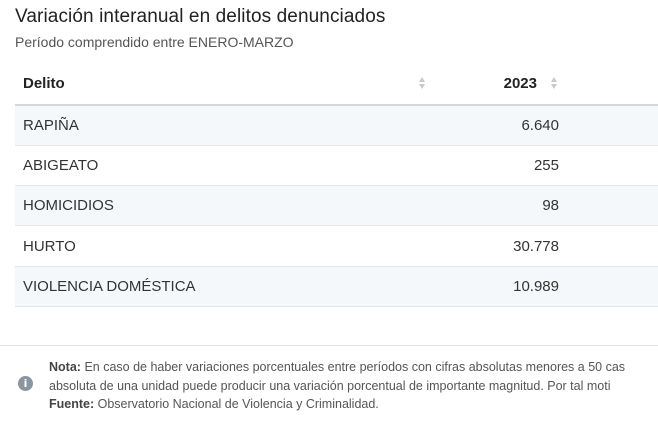 The image size is (658, 425). What do you see at coordinates (494, 246) in the screenshot?
I see `cell-2023: 30.778` at bounding box center [494, 246].